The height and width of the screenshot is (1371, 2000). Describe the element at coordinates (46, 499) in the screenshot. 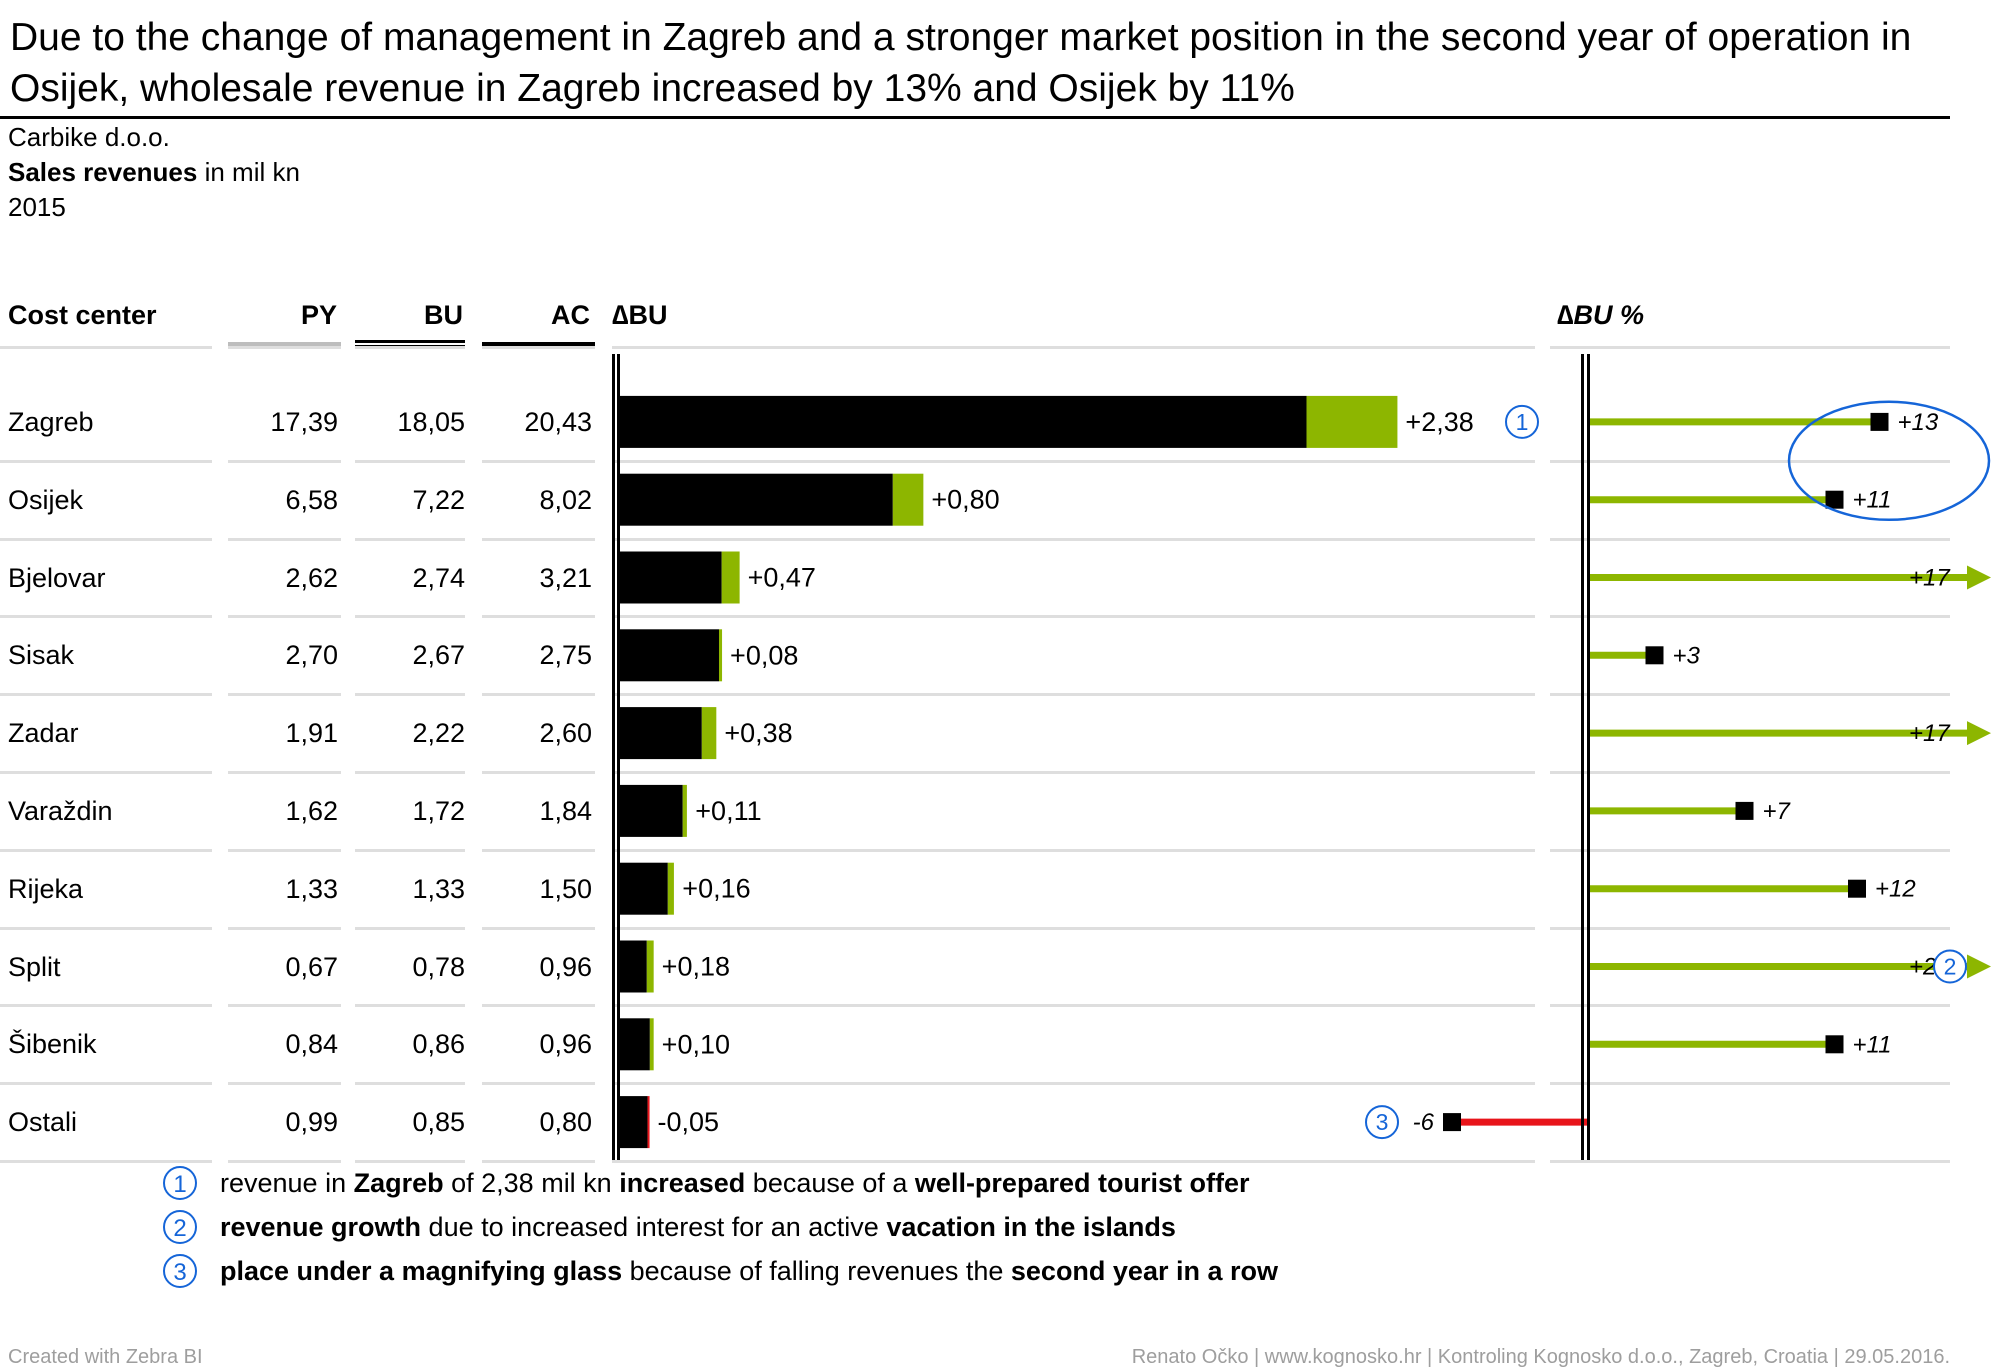

I see `cost-center-label: Osijek` at that location.